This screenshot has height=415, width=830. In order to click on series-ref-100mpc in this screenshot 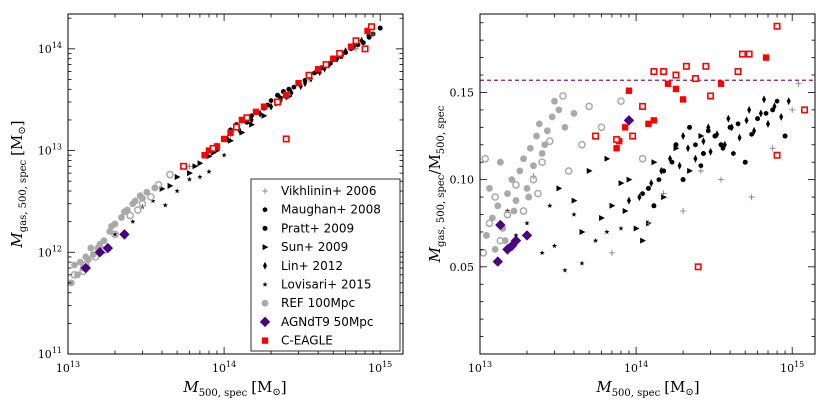, I will do `click(530, 175)`.